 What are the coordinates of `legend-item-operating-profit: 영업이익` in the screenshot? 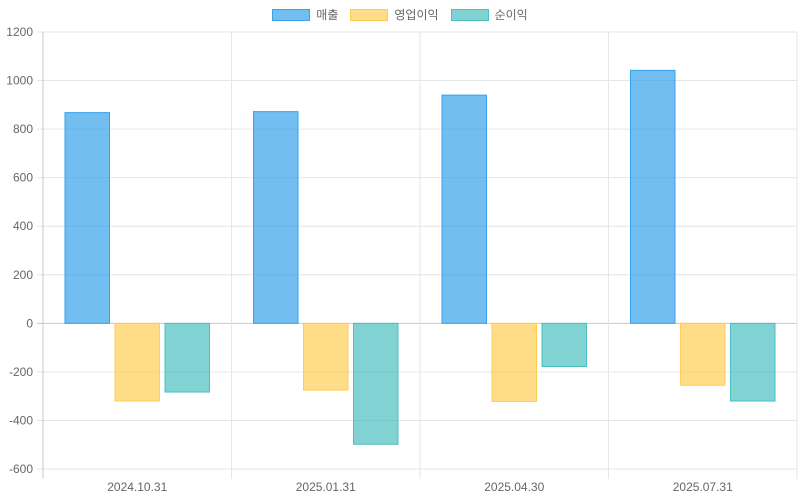 It's located at (394, 14).